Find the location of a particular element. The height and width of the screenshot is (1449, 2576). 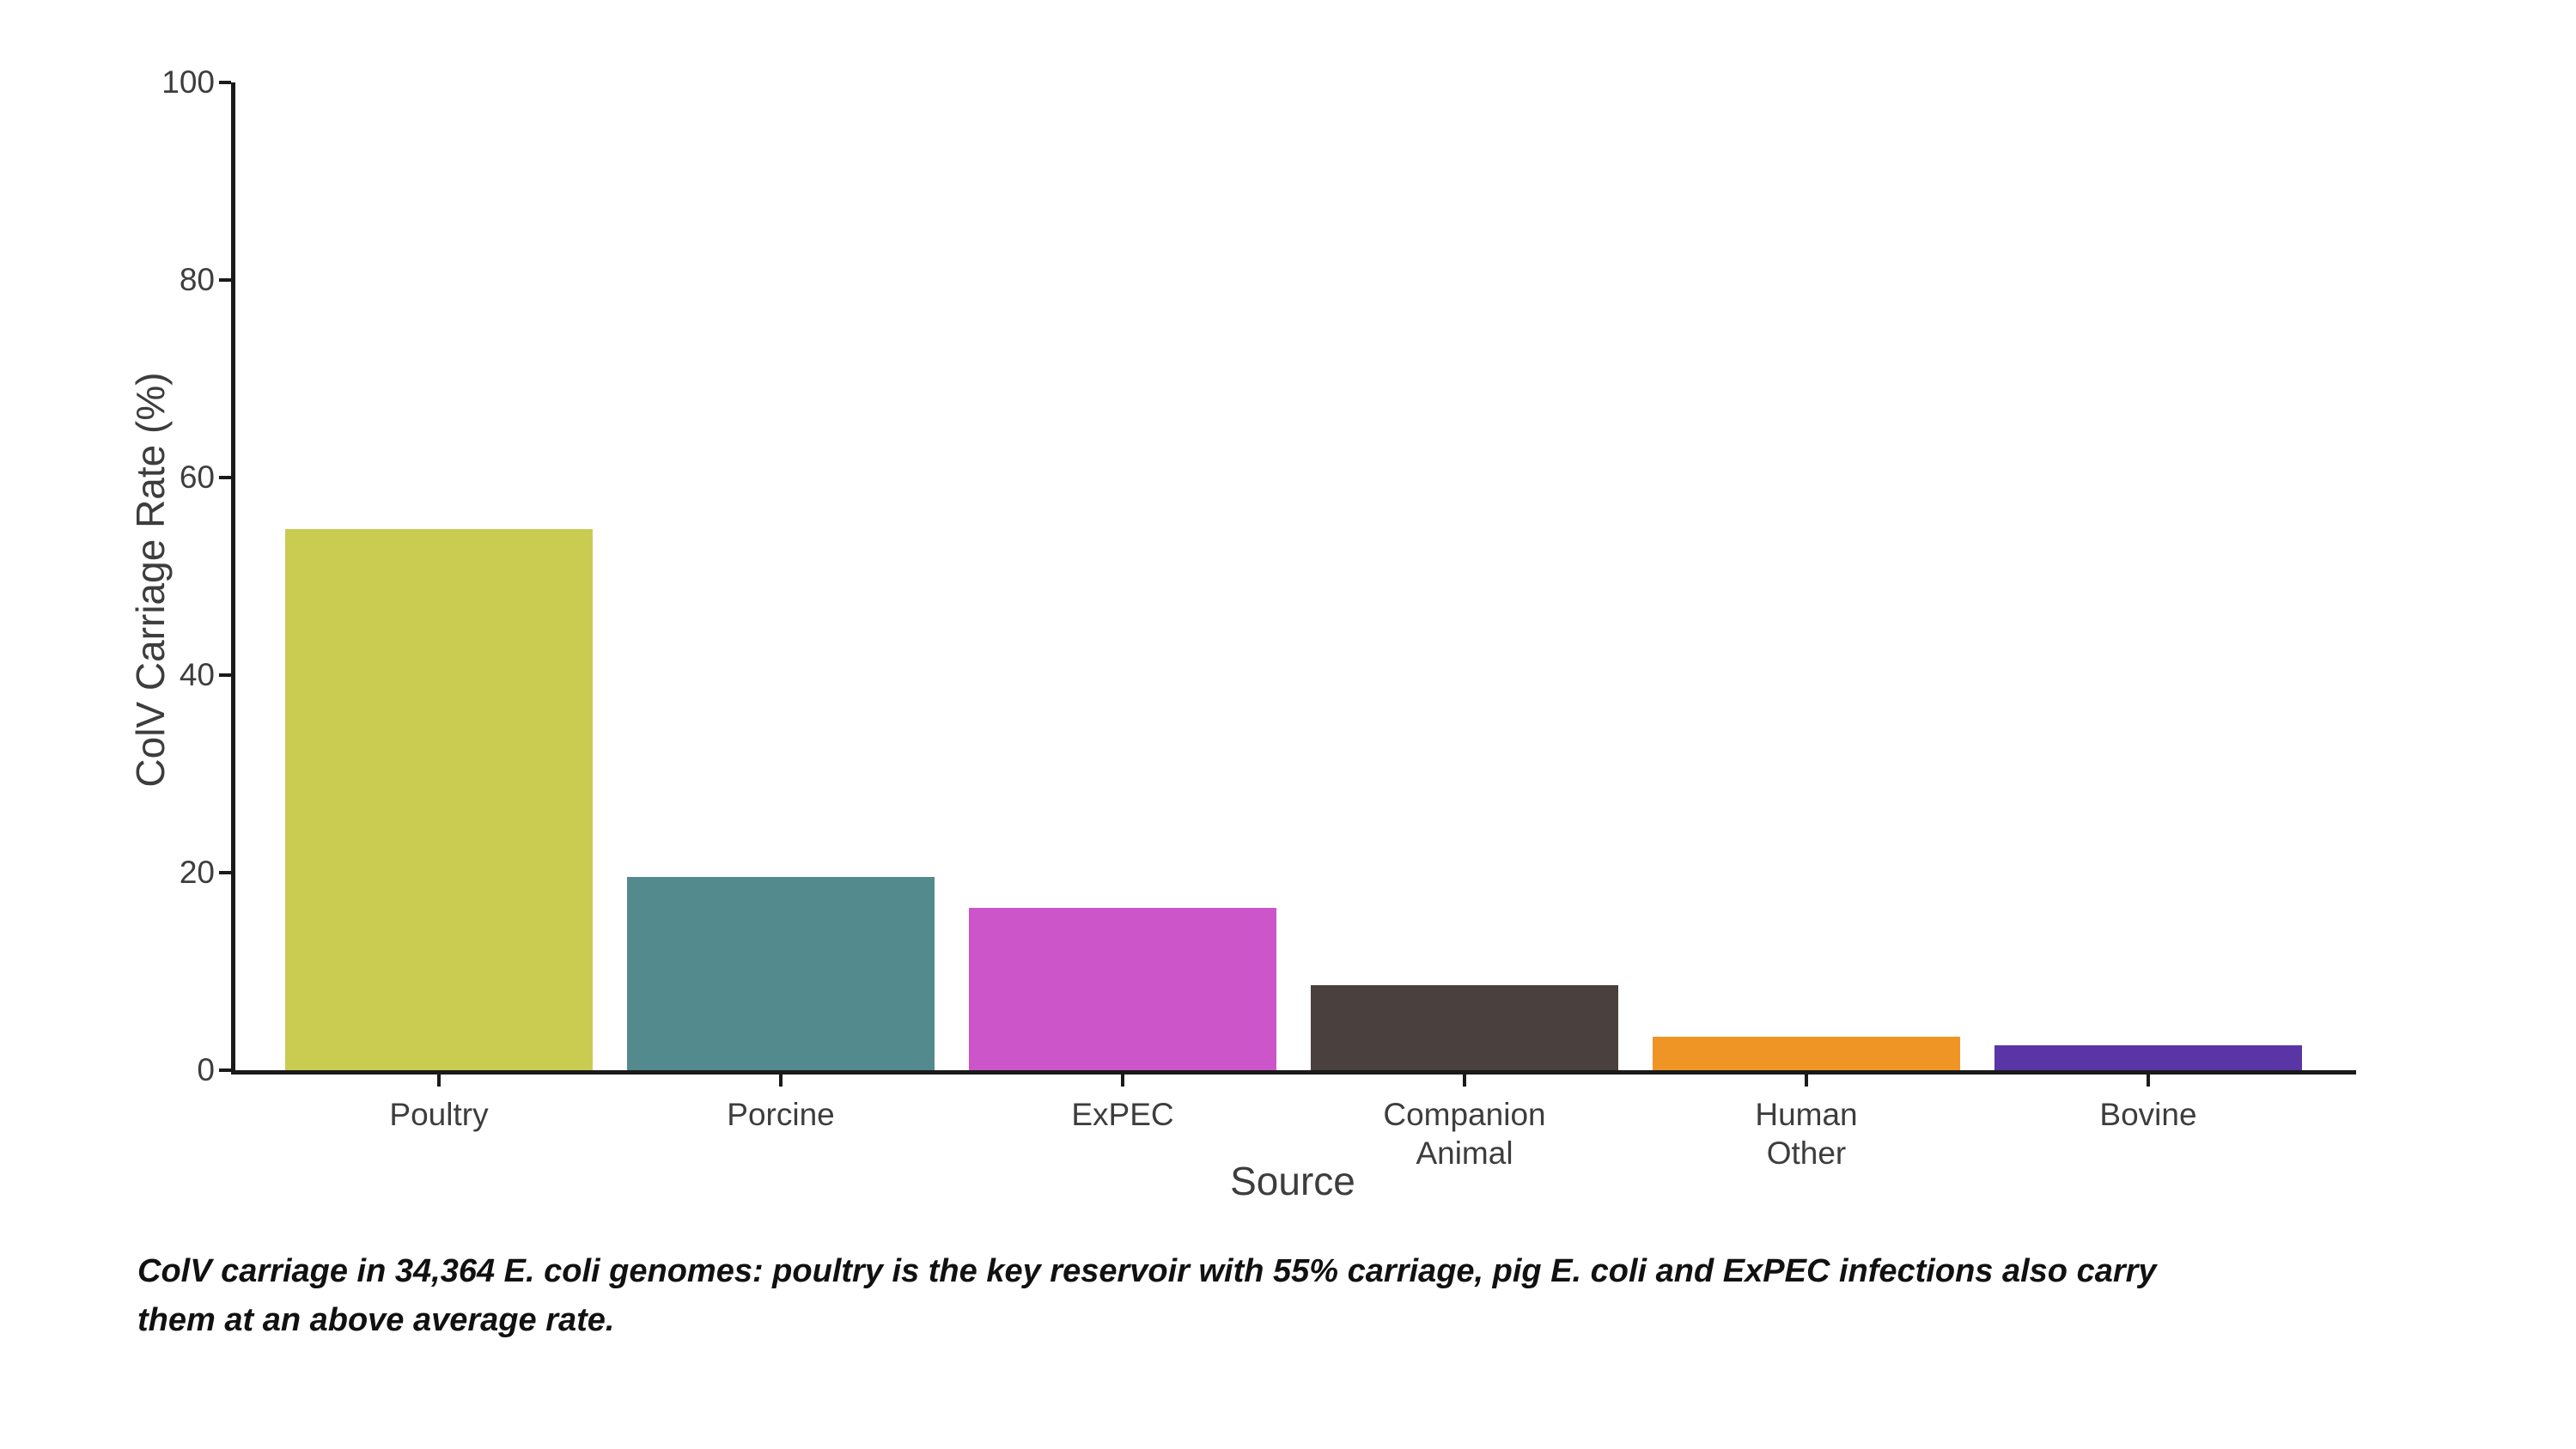

bar-bovine is located at coordinates (2148, 1057).